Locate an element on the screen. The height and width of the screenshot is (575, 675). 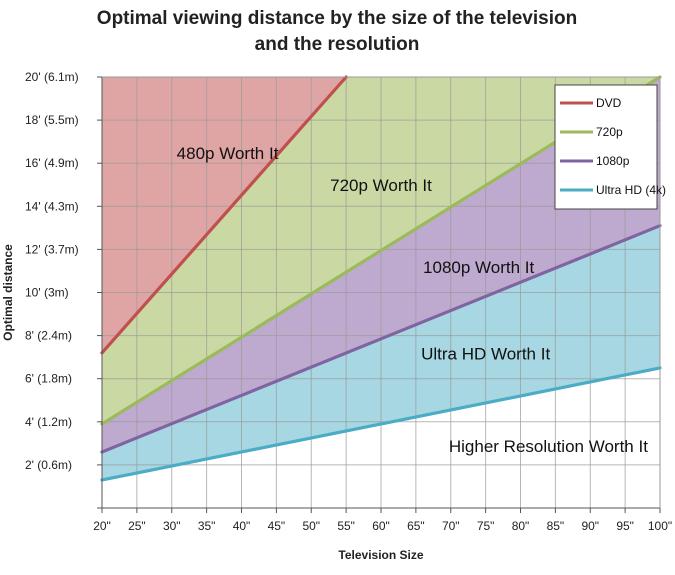
y-tick-label: 16' (4.9m) is located at coordinates (52, 163).